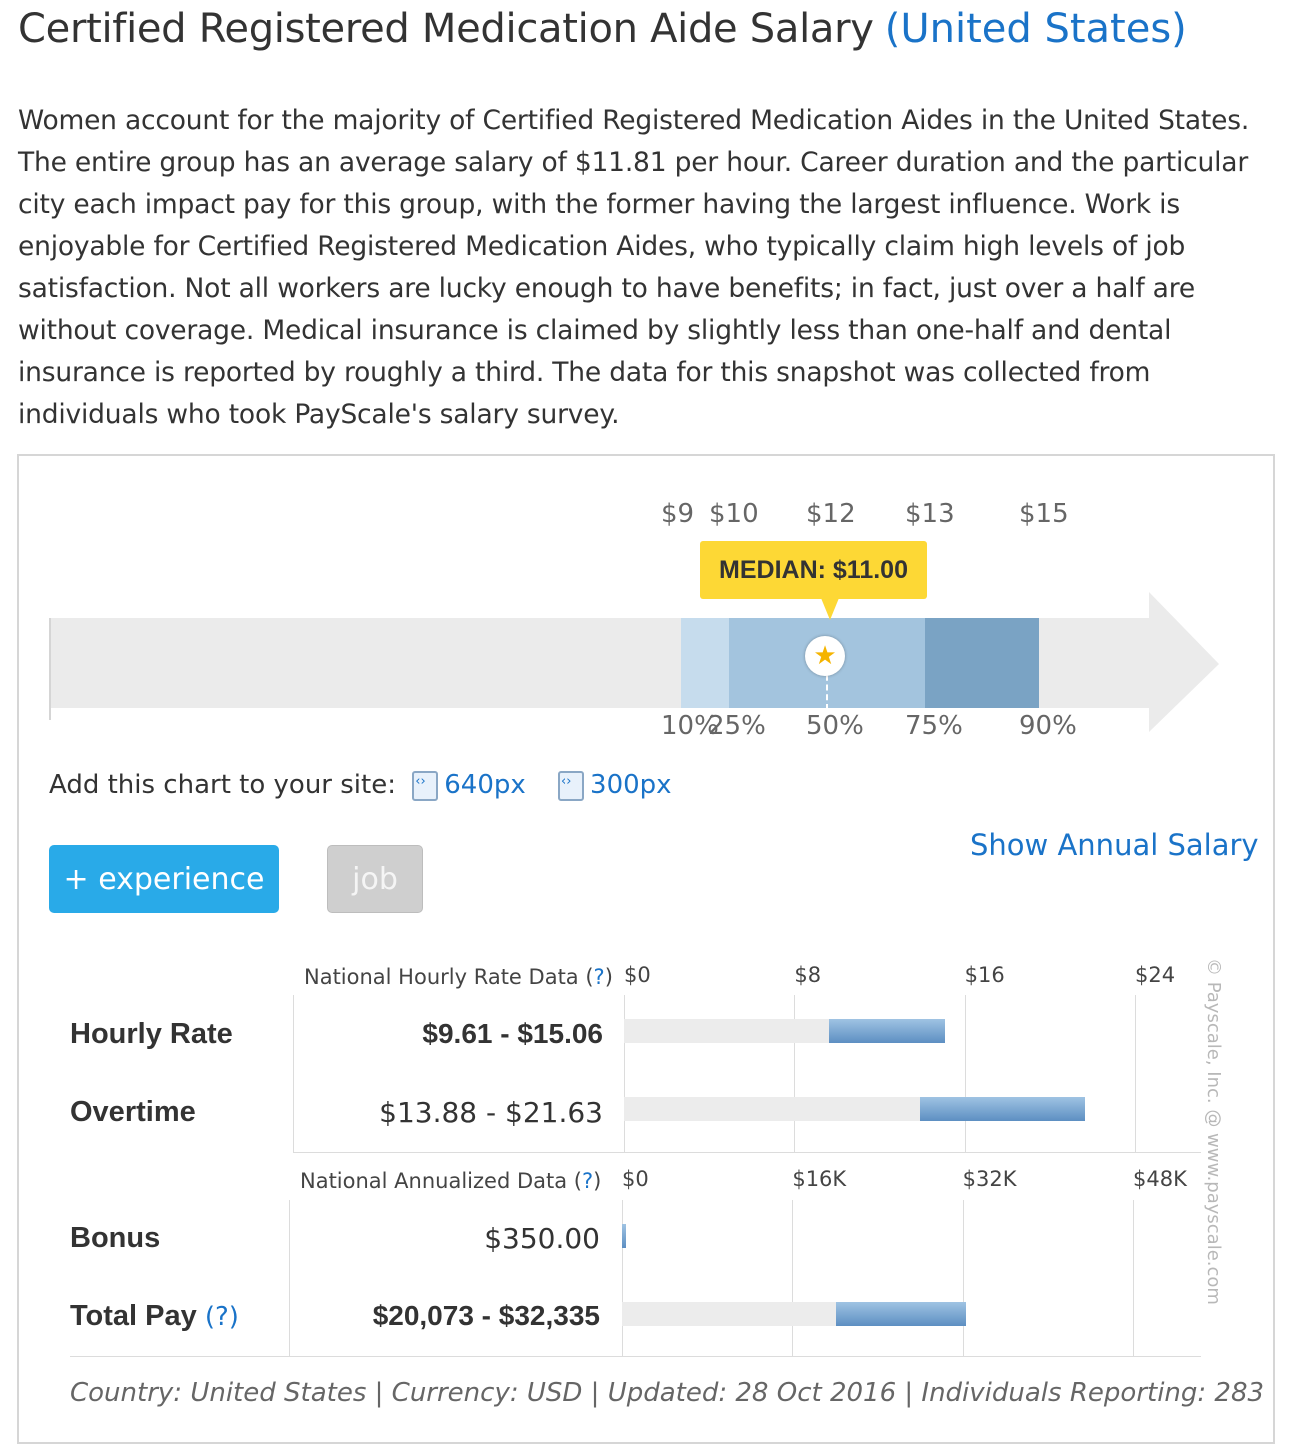 This screenshot has width=1300, height=1444. What do you see at coordinates (491, 1112) in the screenshot?
I see `overtime-value: $13.88 - $21.63` at bounding box center [491, 1112].